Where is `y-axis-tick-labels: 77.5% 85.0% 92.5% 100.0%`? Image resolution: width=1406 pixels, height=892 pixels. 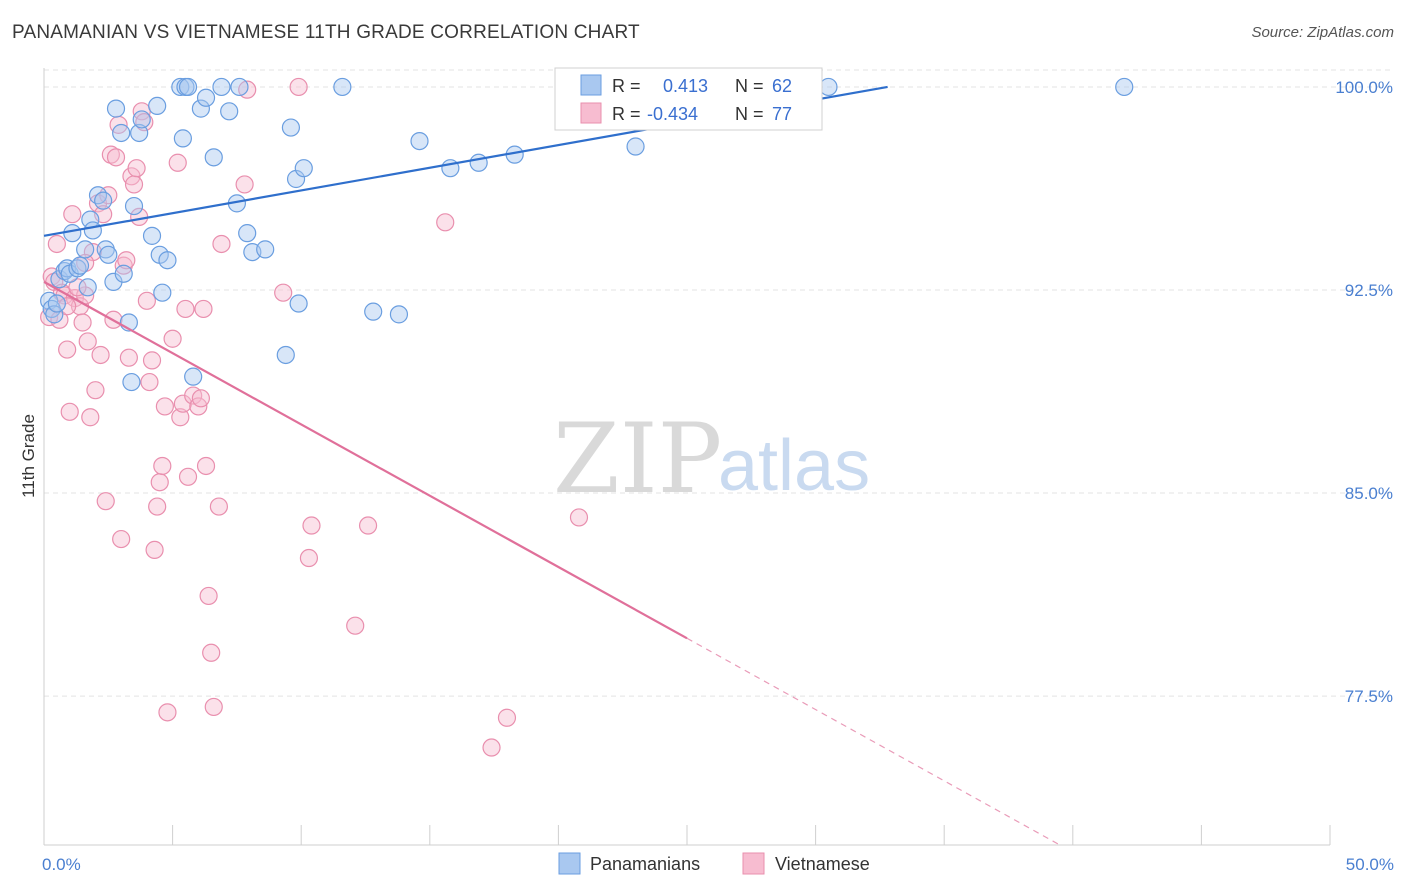 y-axis-tick-labels: 77.5% 85.0% 92.5% 100.0% is located at coordinates (1364, 392).